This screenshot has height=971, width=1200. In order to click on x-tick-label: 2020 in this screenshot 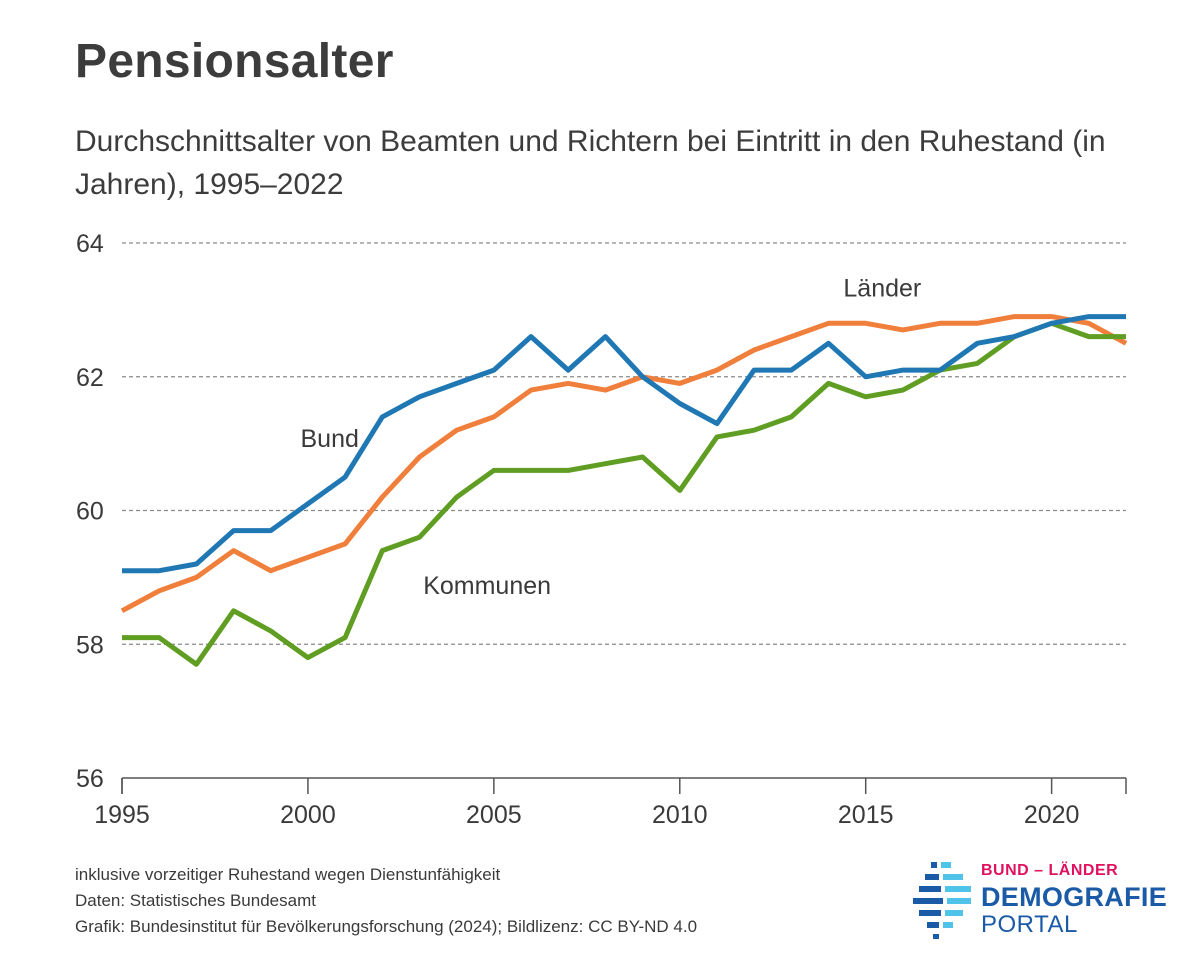, I will do `click(1052, 815)`.